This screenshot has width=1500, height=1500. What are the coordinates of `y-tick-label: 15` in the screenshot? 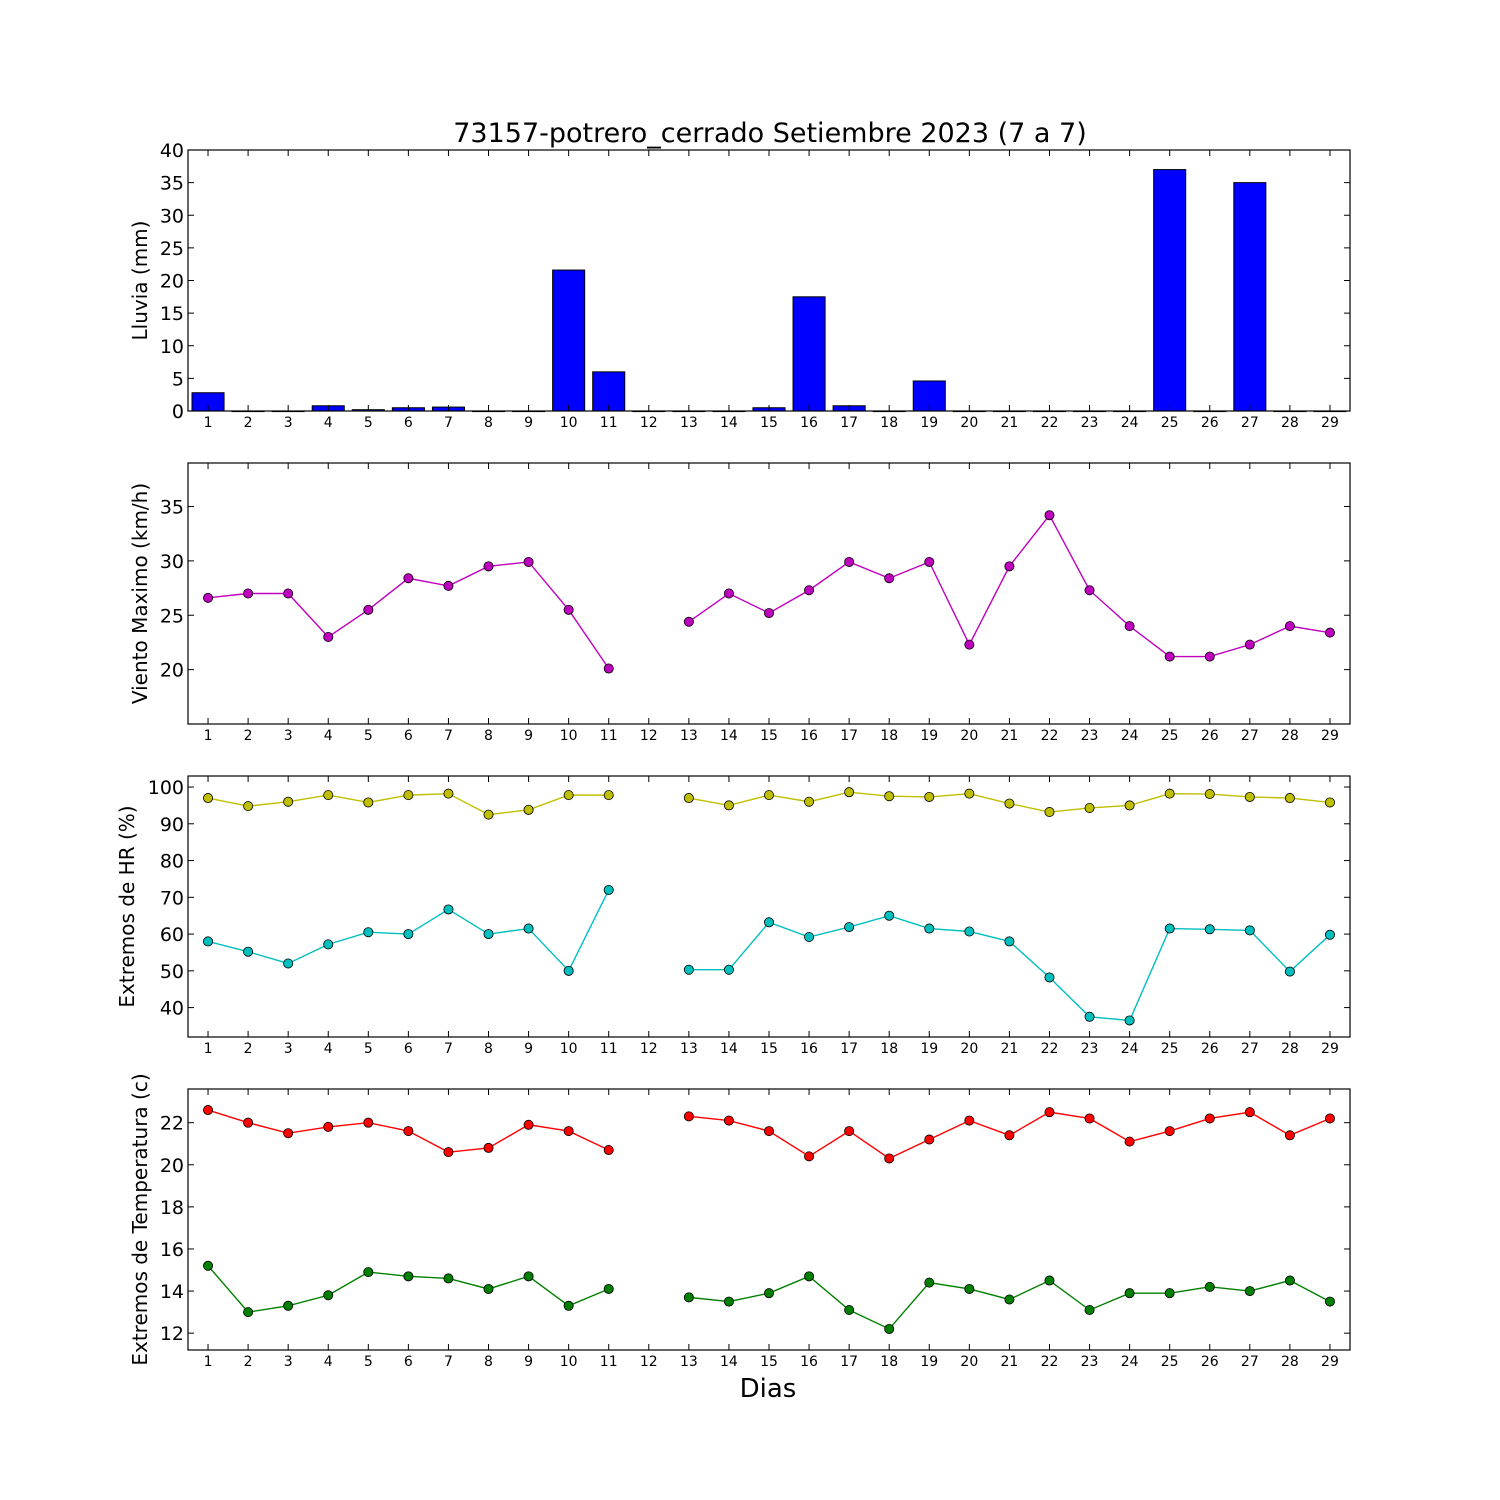 It's located at (172, 314).